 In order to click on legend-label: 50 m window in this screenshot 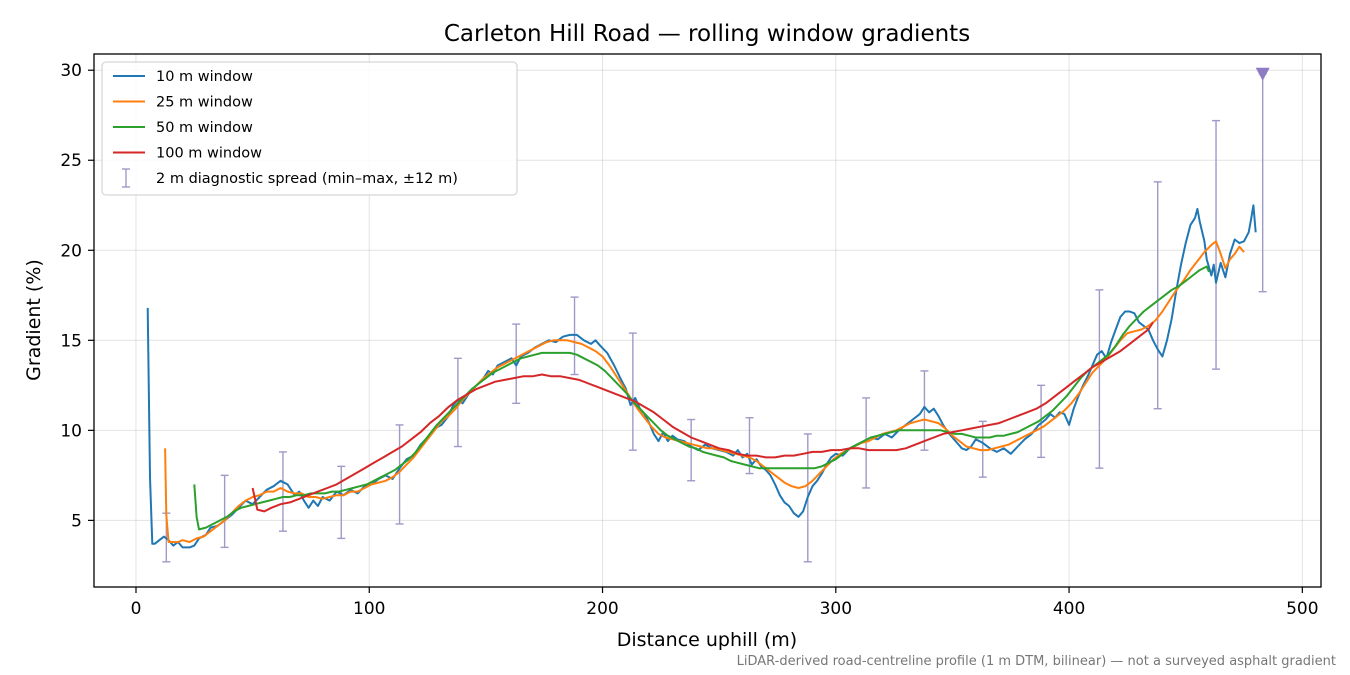, I will do `click(204, 128)`.